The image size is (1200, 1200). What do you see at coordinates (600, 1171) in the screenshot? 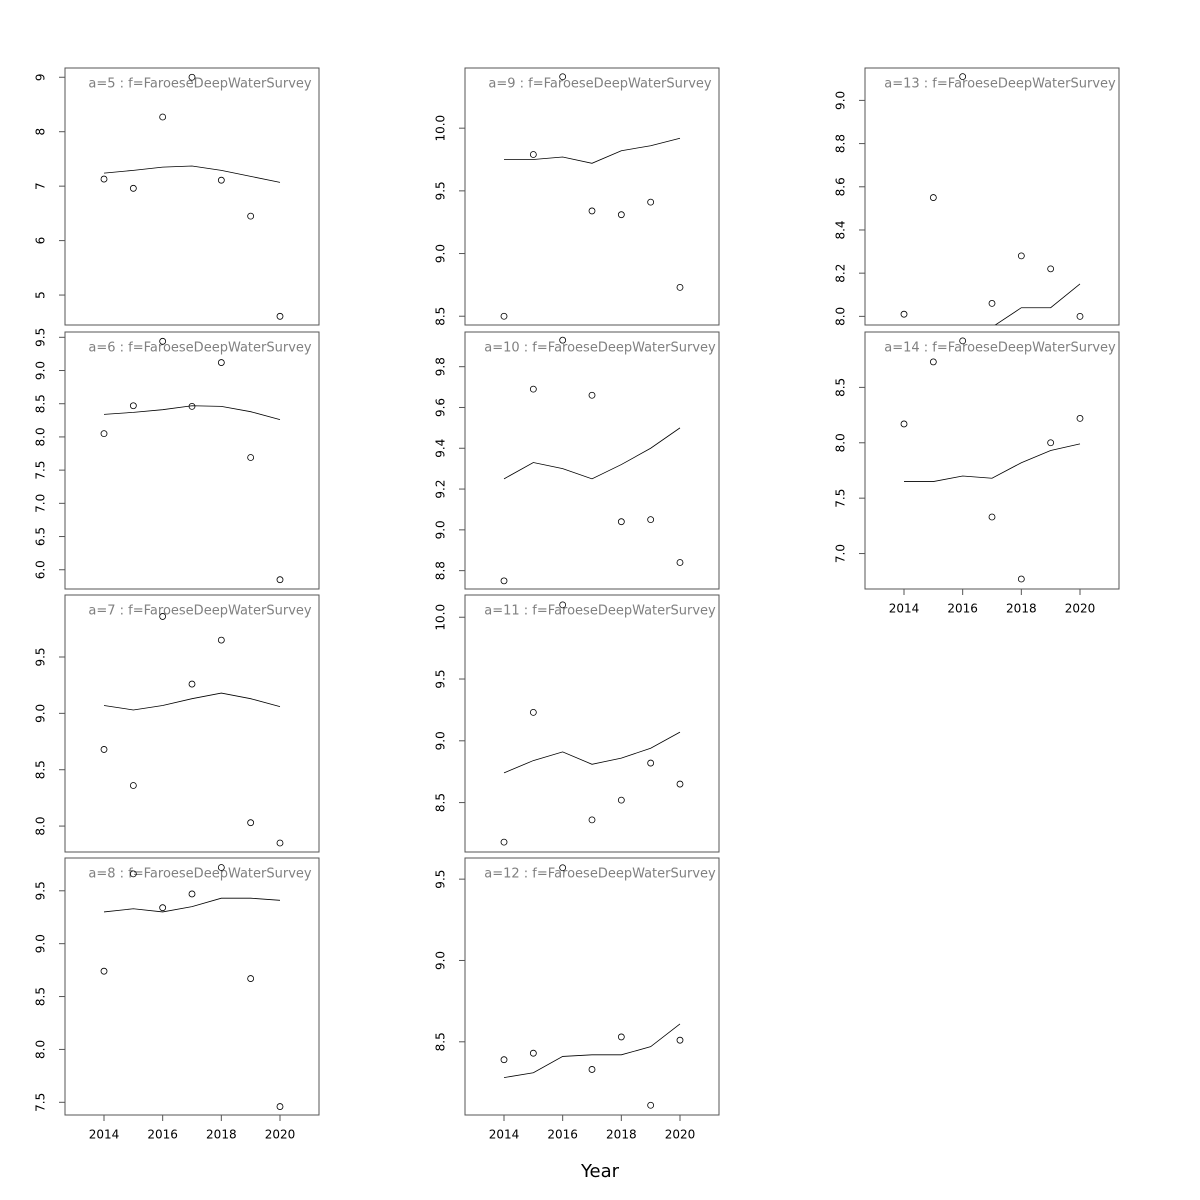
I see `x-axis-label: Year` at bounding box center [600, 1171].